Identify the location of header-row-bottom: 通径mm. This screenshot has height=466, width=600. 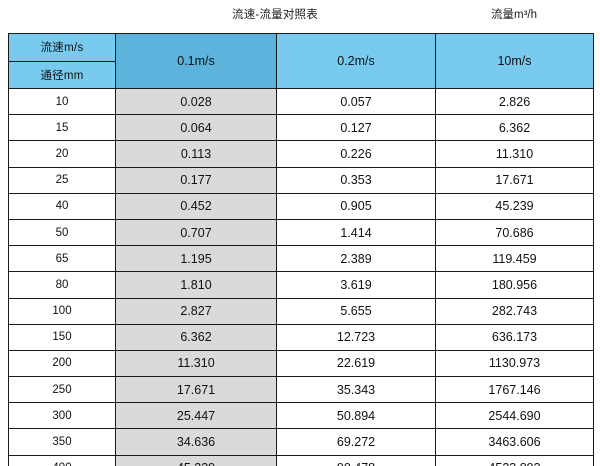
(301, 74).